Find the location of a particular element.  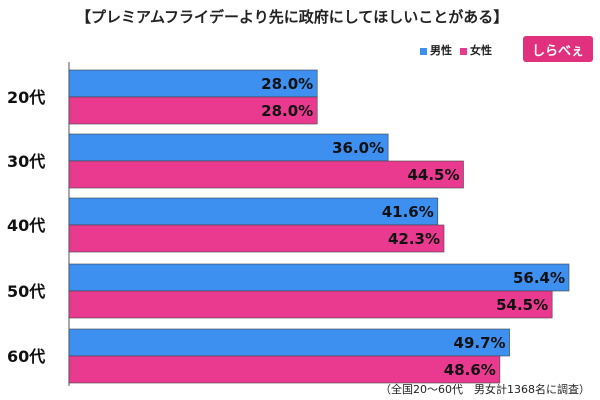

data-label: 48.6% is located at coordinates (470, 370).